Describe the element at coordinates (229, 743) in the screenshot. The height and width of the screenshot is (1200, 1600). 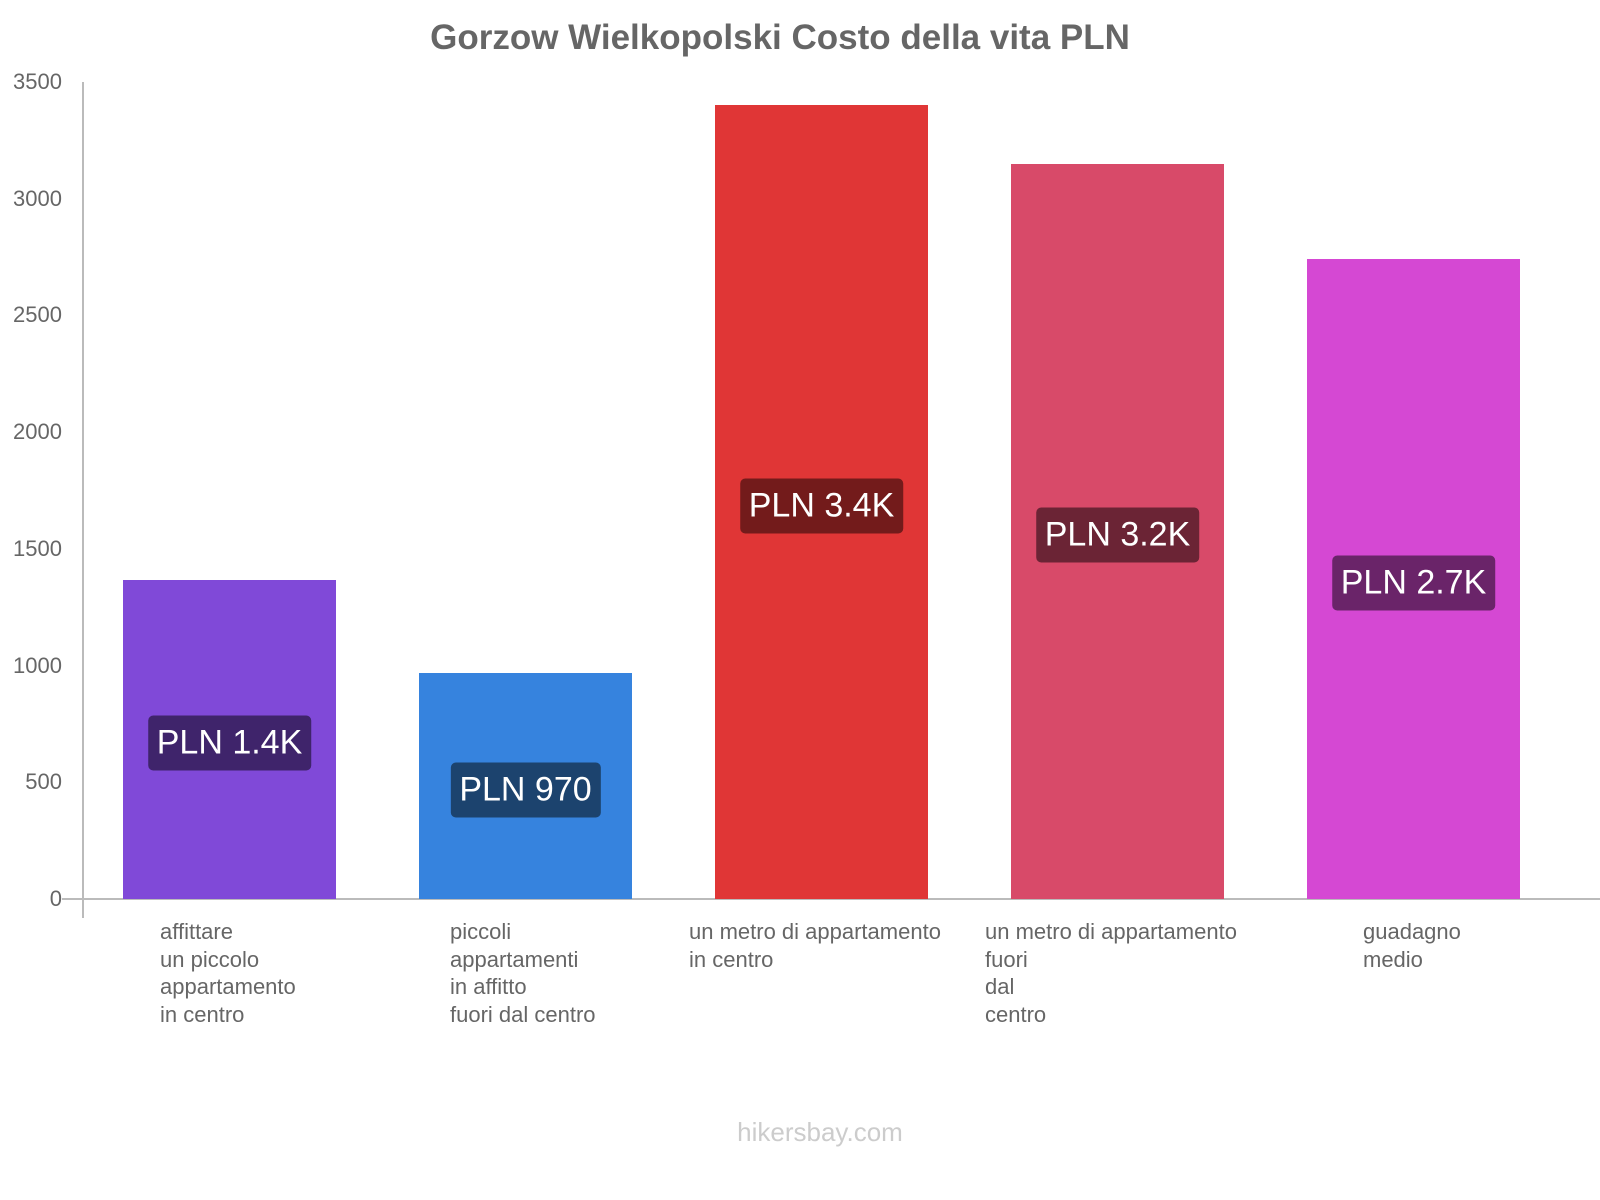
I see `bar-value-label: PLN 1.4K` at that location.